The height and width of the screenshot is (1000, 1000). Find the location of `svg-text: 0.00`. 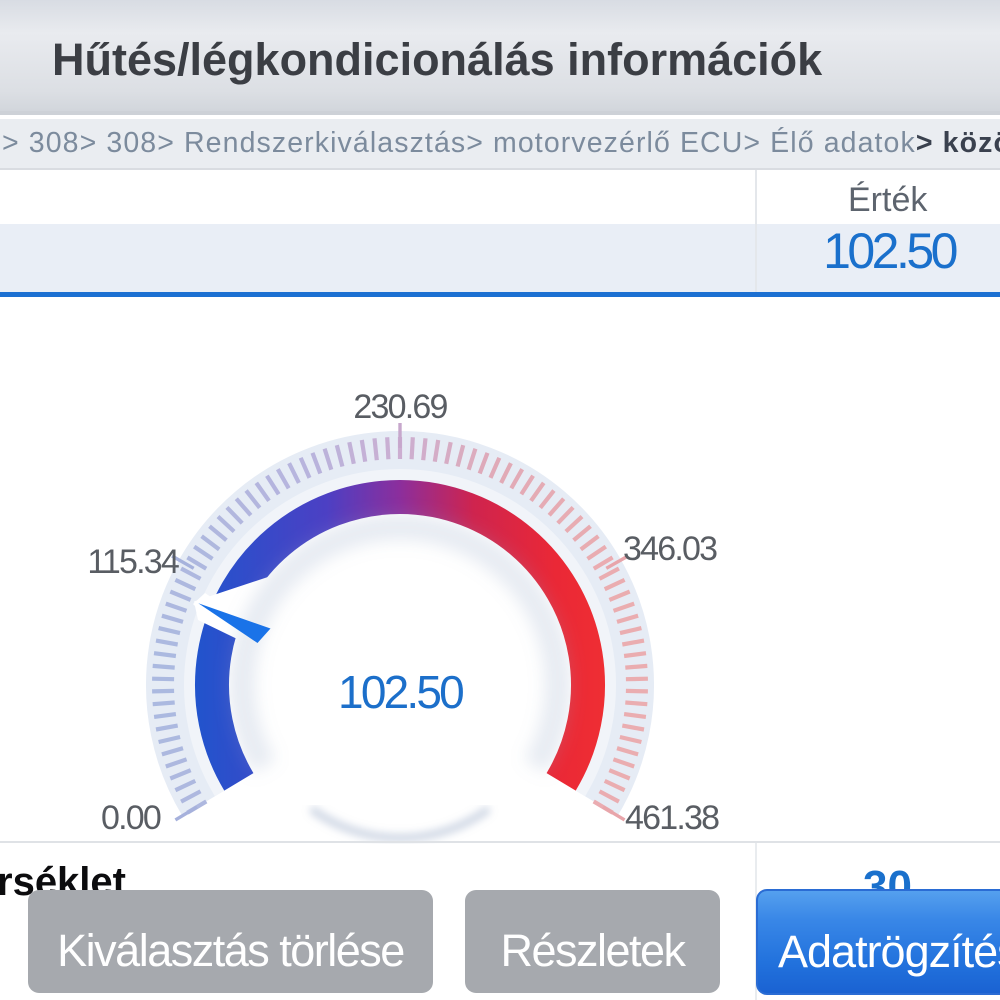

svg-text: 0.00 is located at coordinates (131, 818).